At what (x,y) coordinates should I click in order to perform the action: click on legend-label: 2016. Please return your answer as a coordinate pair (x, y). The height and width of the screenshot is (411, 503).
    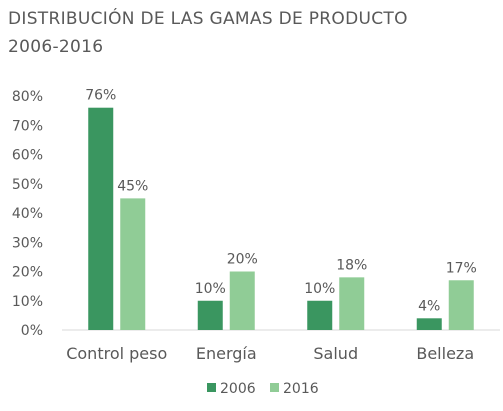
    Looking at the image, I should click on (301, 389).